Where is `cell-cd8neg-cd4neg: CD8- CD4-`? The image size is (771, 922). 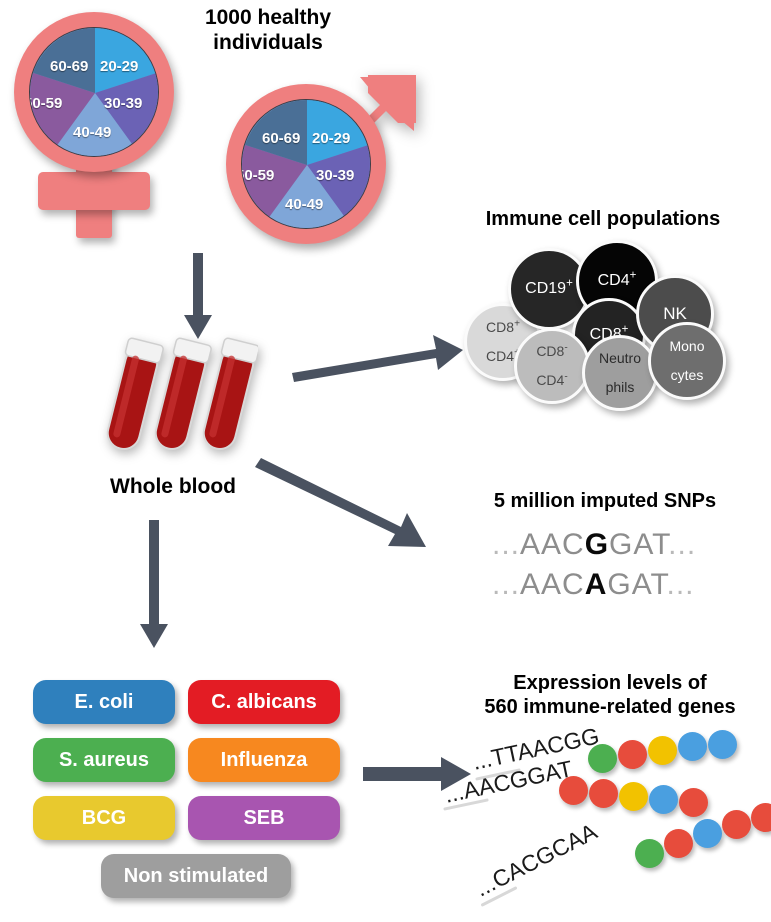
cell-cd8neg-cd4neg: CD8- CD4- is located at coordinates (552, 366).